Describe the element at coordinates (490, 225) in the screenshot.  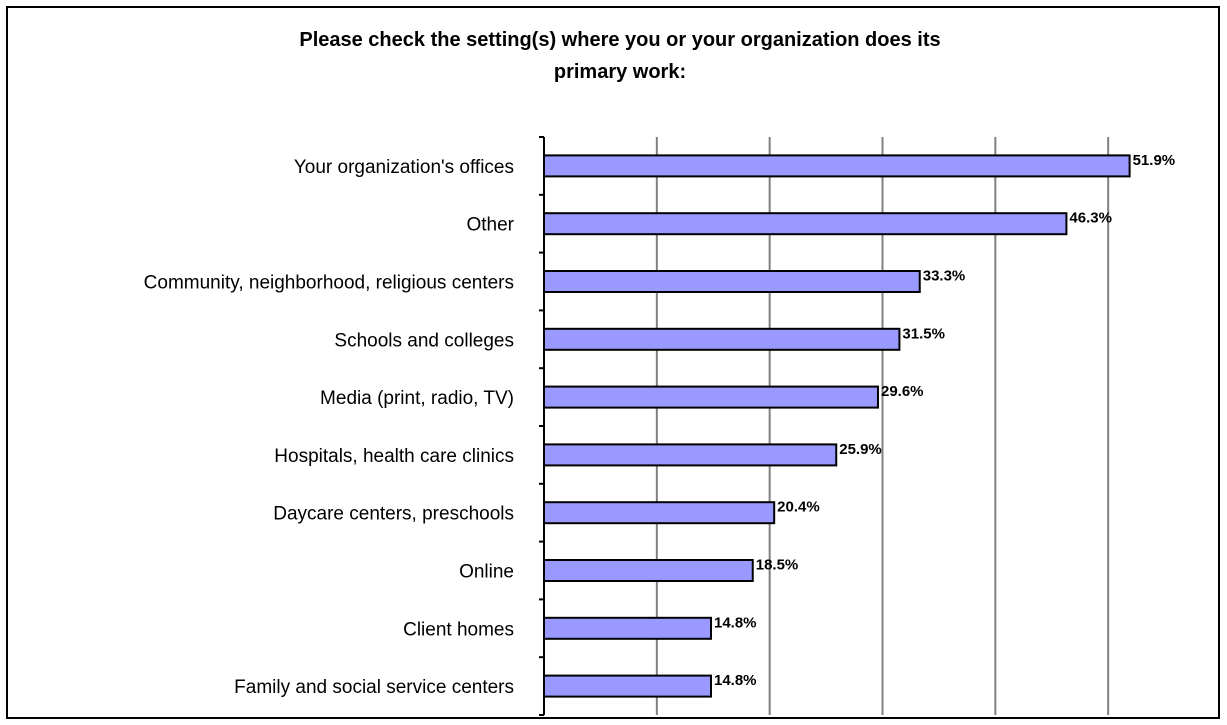
I see `category-label: Other` at that location.